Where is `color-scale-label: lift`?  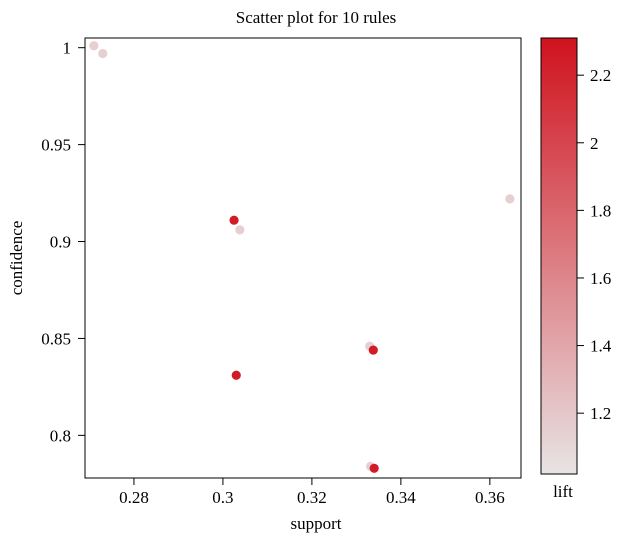 color-scale-label: lift is located at coordinates (563, 491).